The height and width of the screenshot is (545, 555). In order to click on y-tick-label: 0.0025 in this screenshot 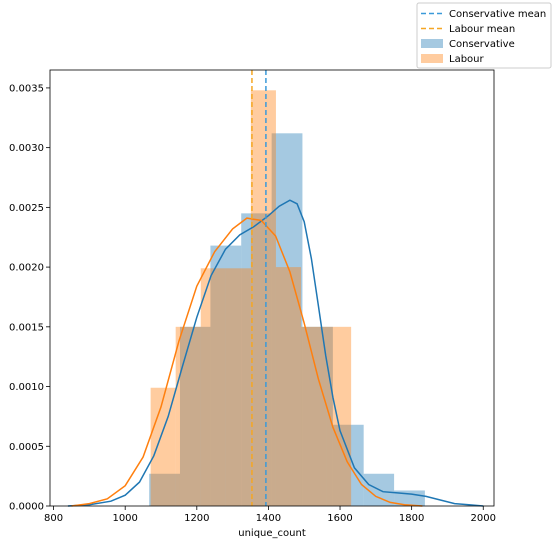, I will do `click(26, 208)`.